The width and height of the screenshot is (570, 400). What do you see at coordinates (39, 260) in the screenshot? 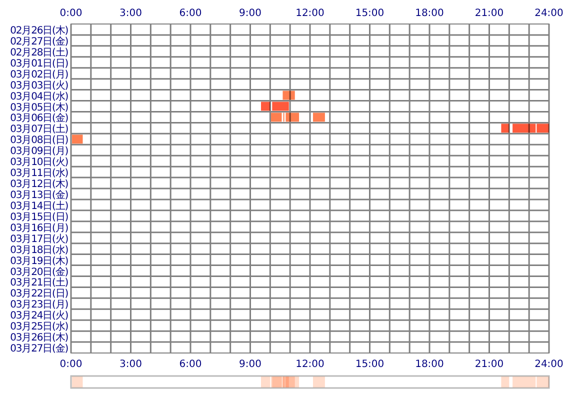
I see `y-tick-label: 03月19日(木)` at bounding box center [39, 260].